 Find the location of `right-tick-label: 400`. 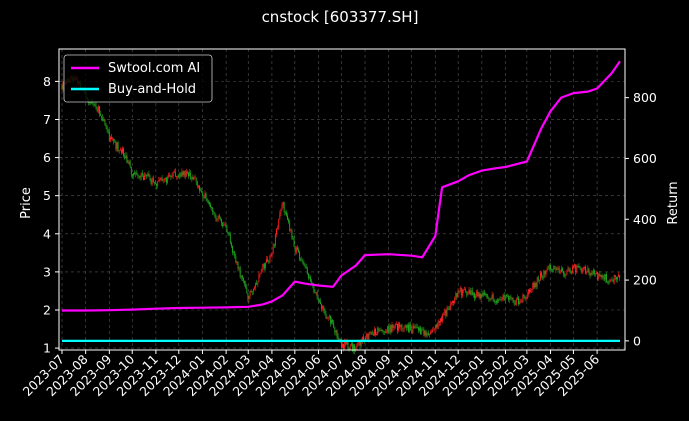

right-tick-label: 400 is located at coordinates (645, 219).